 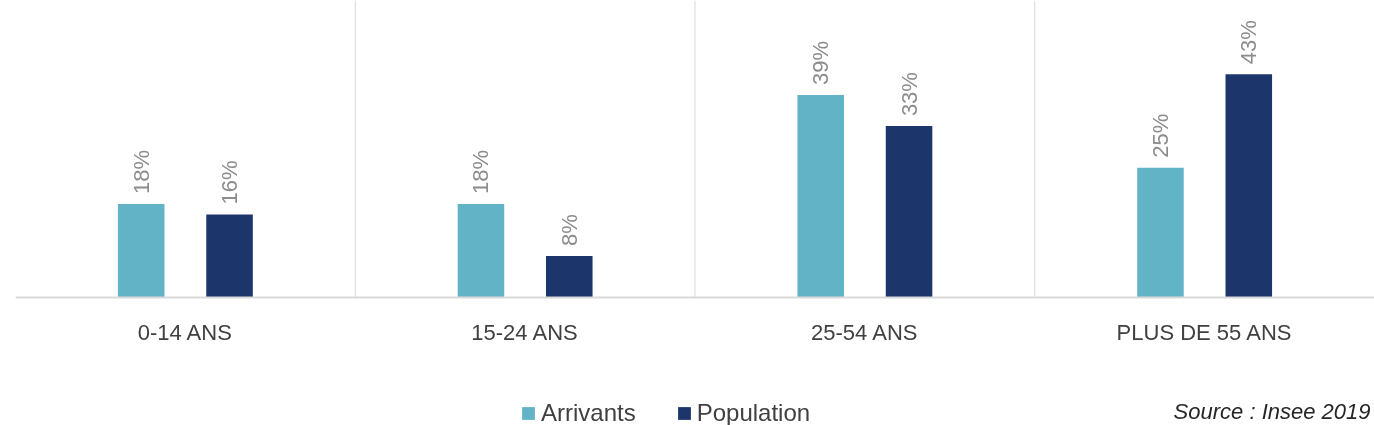 What do you see at coordinates (821, 62) in the screenshot?
I see `data-label: 39%` at bounding box center [821, 62].